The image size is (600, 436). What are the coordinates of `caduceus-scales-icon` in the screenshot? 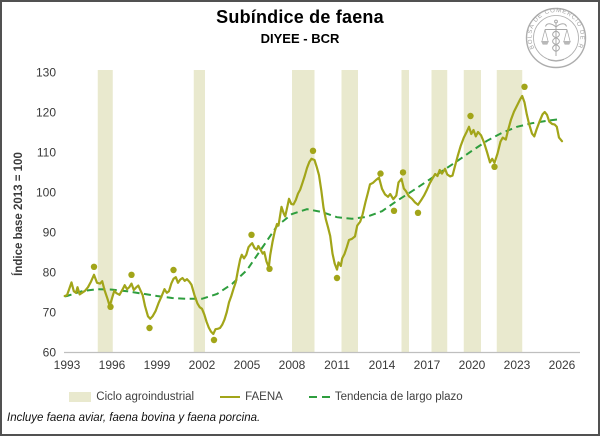 It's located at (556, 40).